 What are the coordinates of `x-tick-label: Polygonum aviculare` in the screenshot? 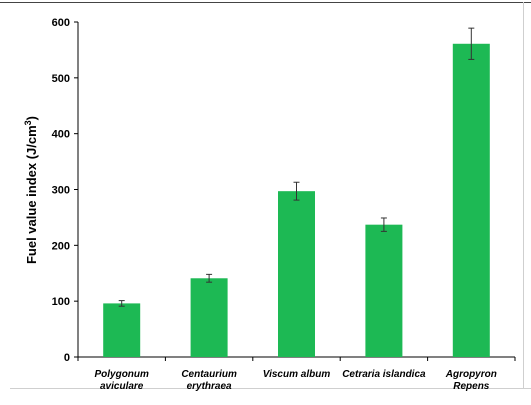 It's located at (121, 380).